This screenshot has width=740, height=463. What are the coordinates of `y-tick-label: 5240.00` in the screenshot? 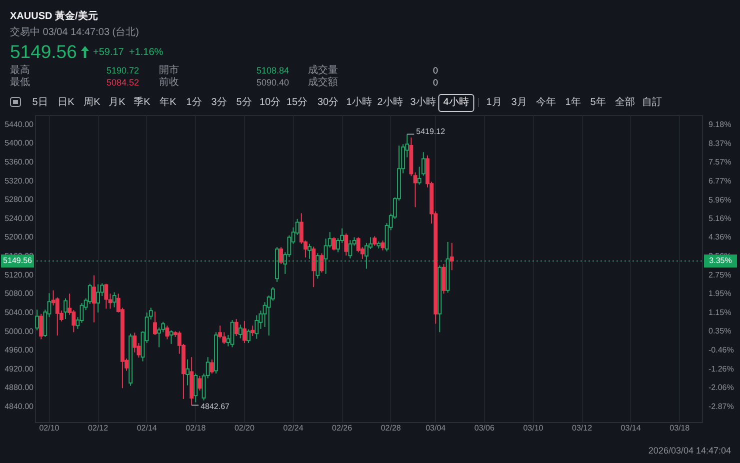 It's located at (19, 218).